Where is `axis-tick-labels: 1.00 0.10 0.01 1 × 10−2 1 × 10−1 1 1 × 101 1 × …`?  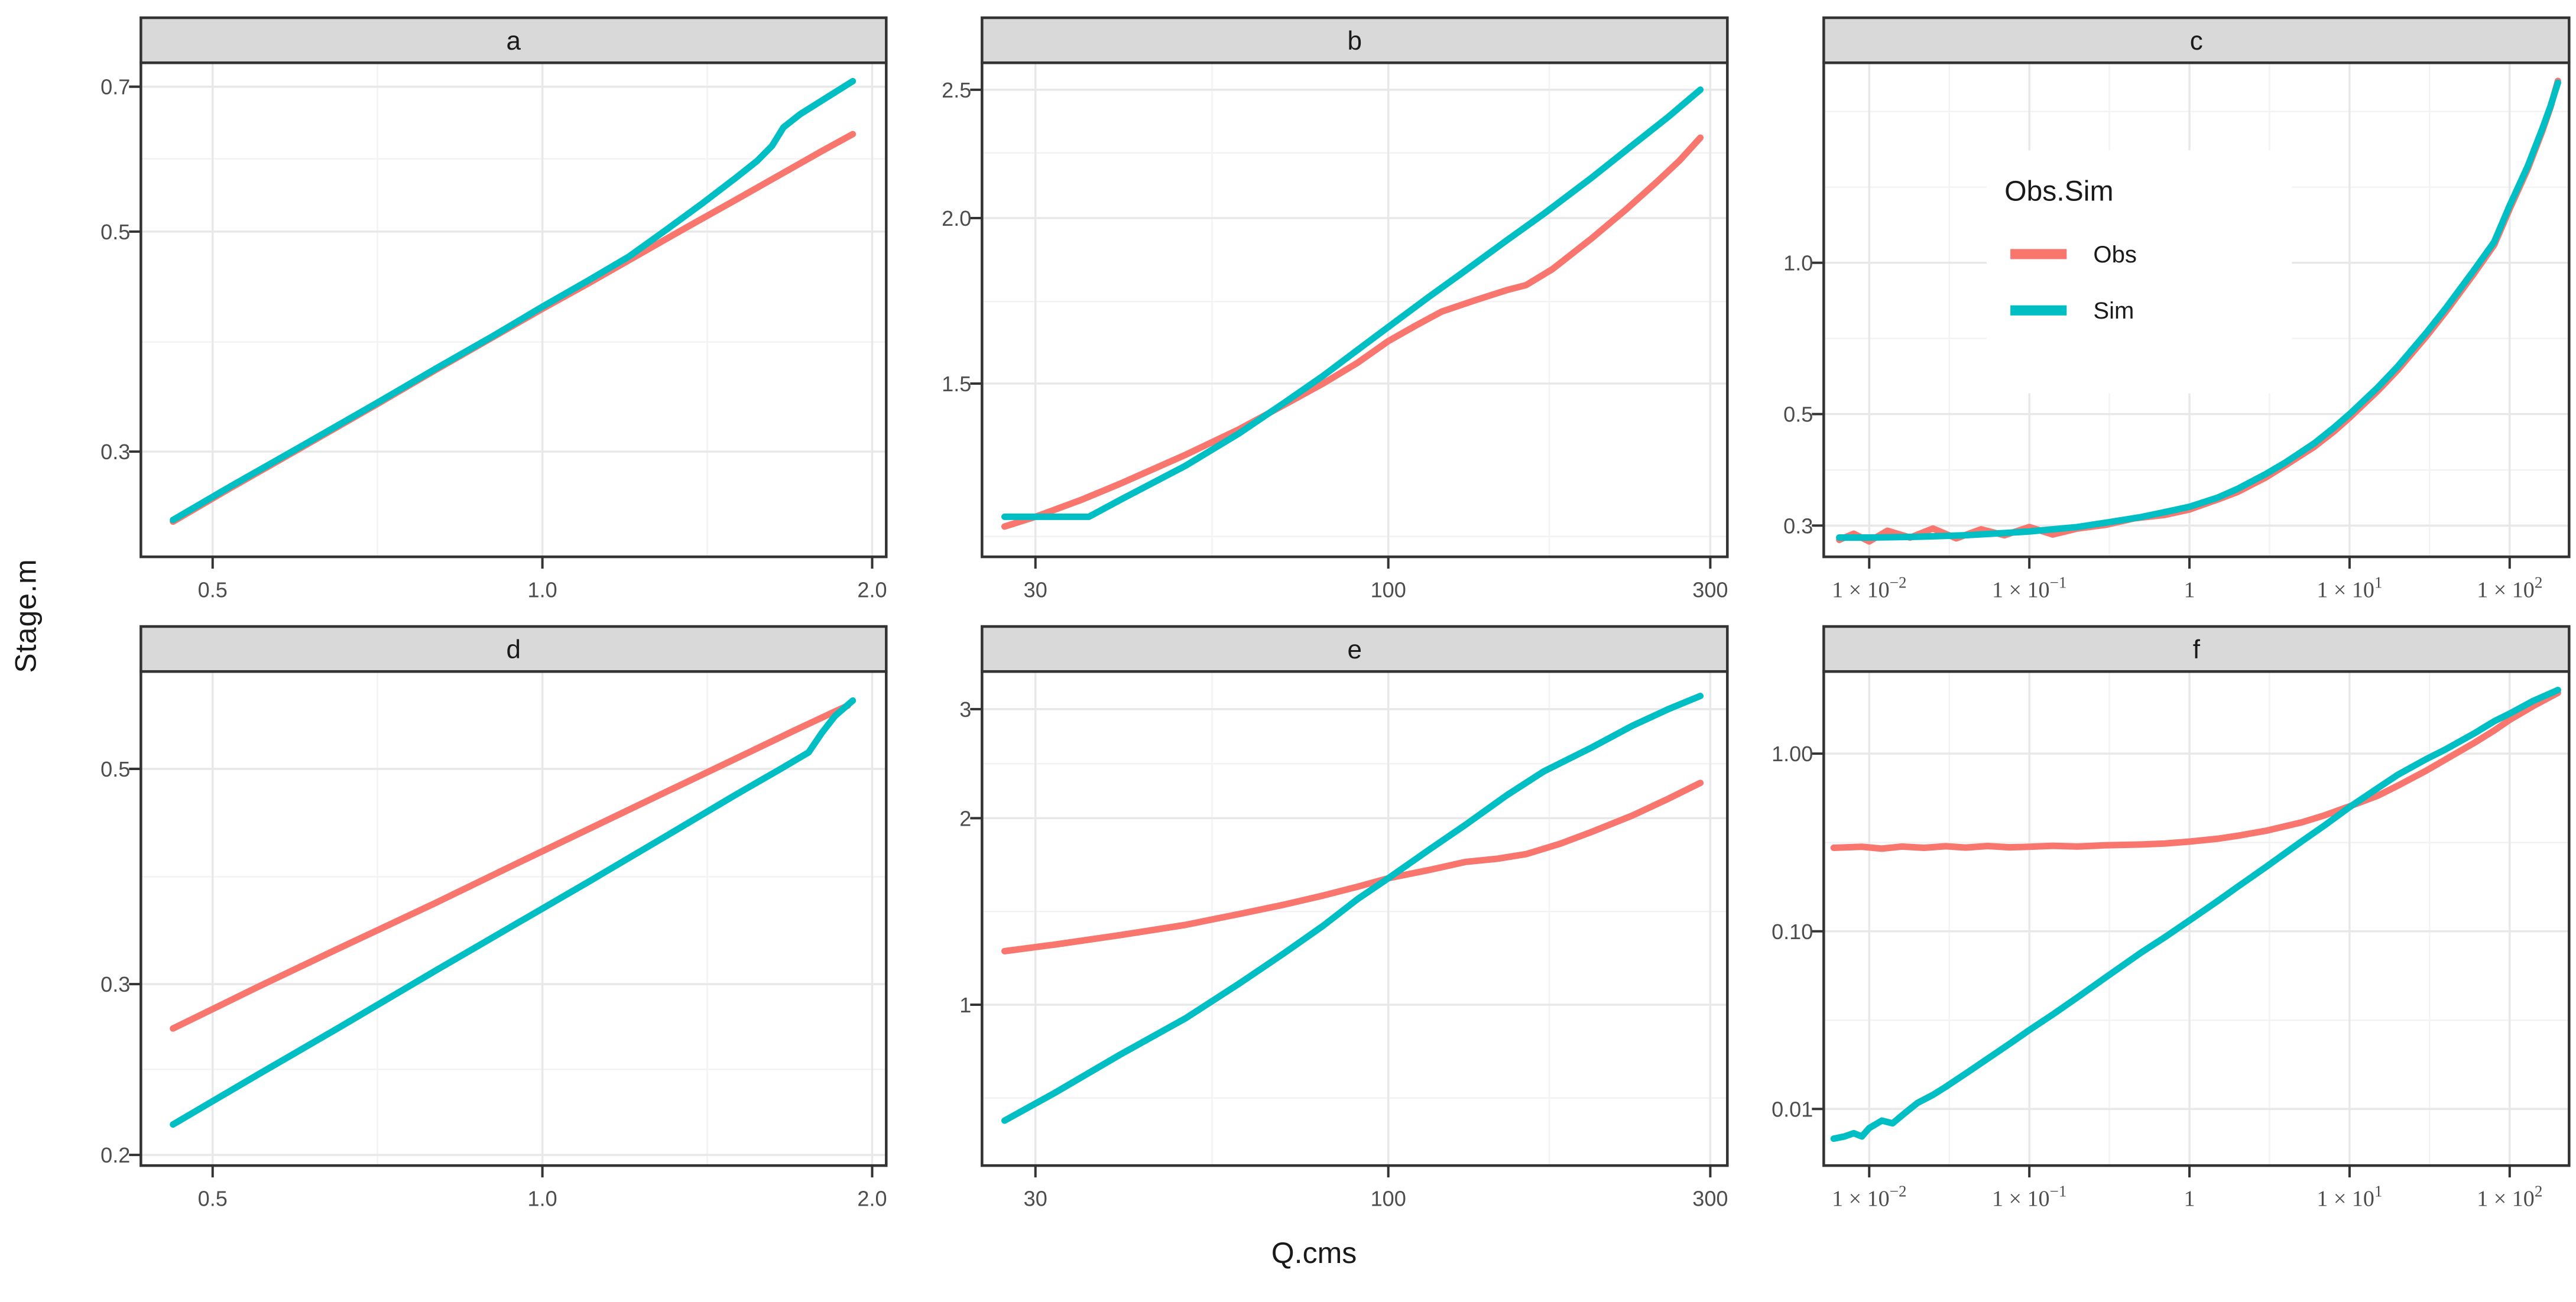 axis-tick-labels: 1.00 0.10 0.01 1 × 10−2 1 × 10−1 1 1 × 101 1 × … is located at coordinates (2157, 977).